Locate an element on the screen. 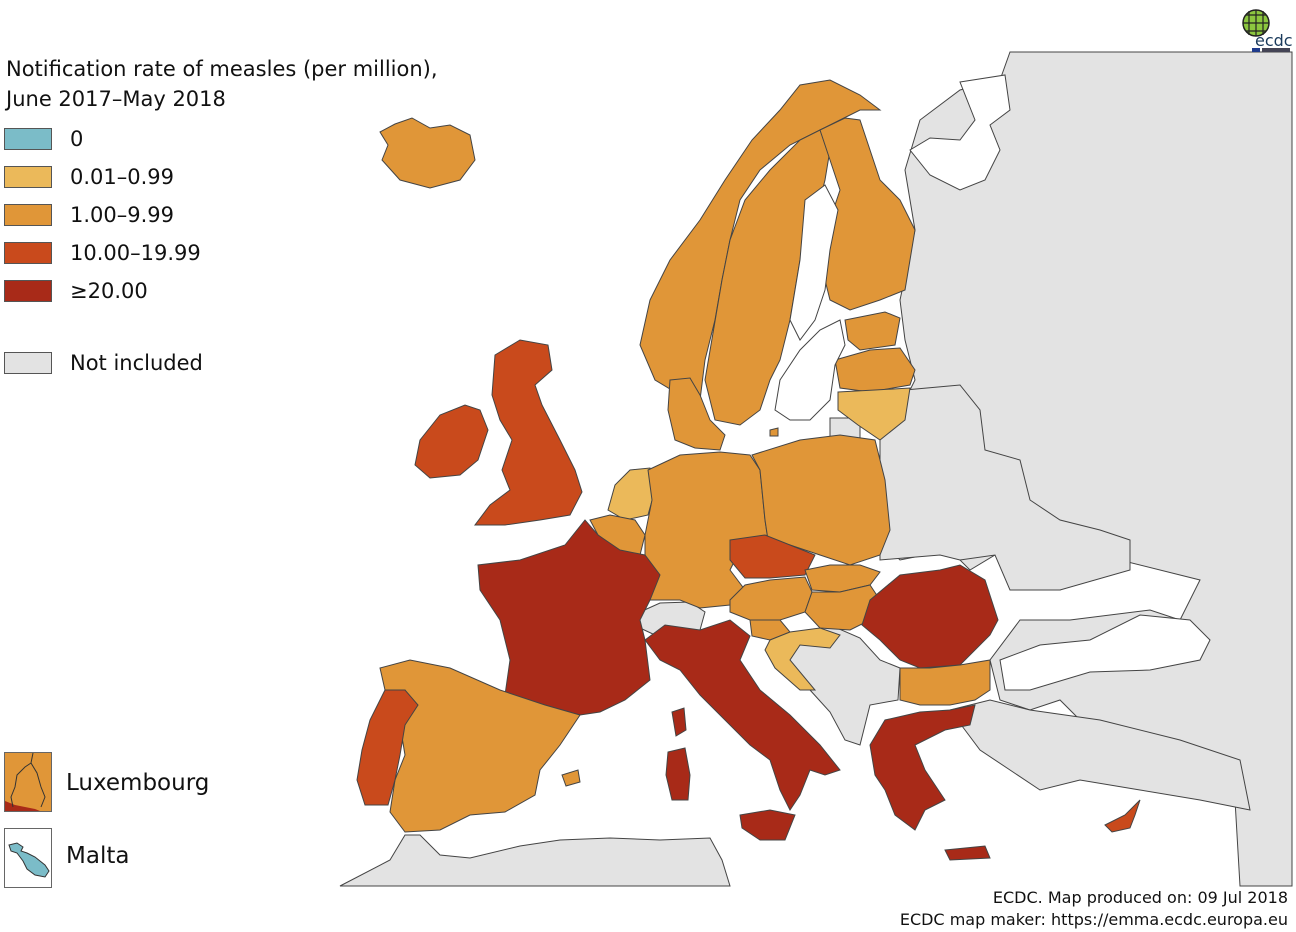 The image size is (1296, 932). balearic is located at coordinates (571, 778).